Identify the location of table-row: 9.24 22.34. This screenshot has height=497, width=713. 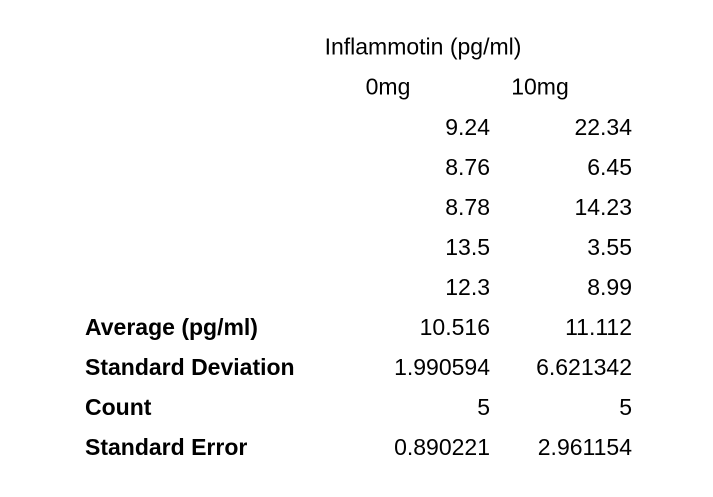
(356, 127).